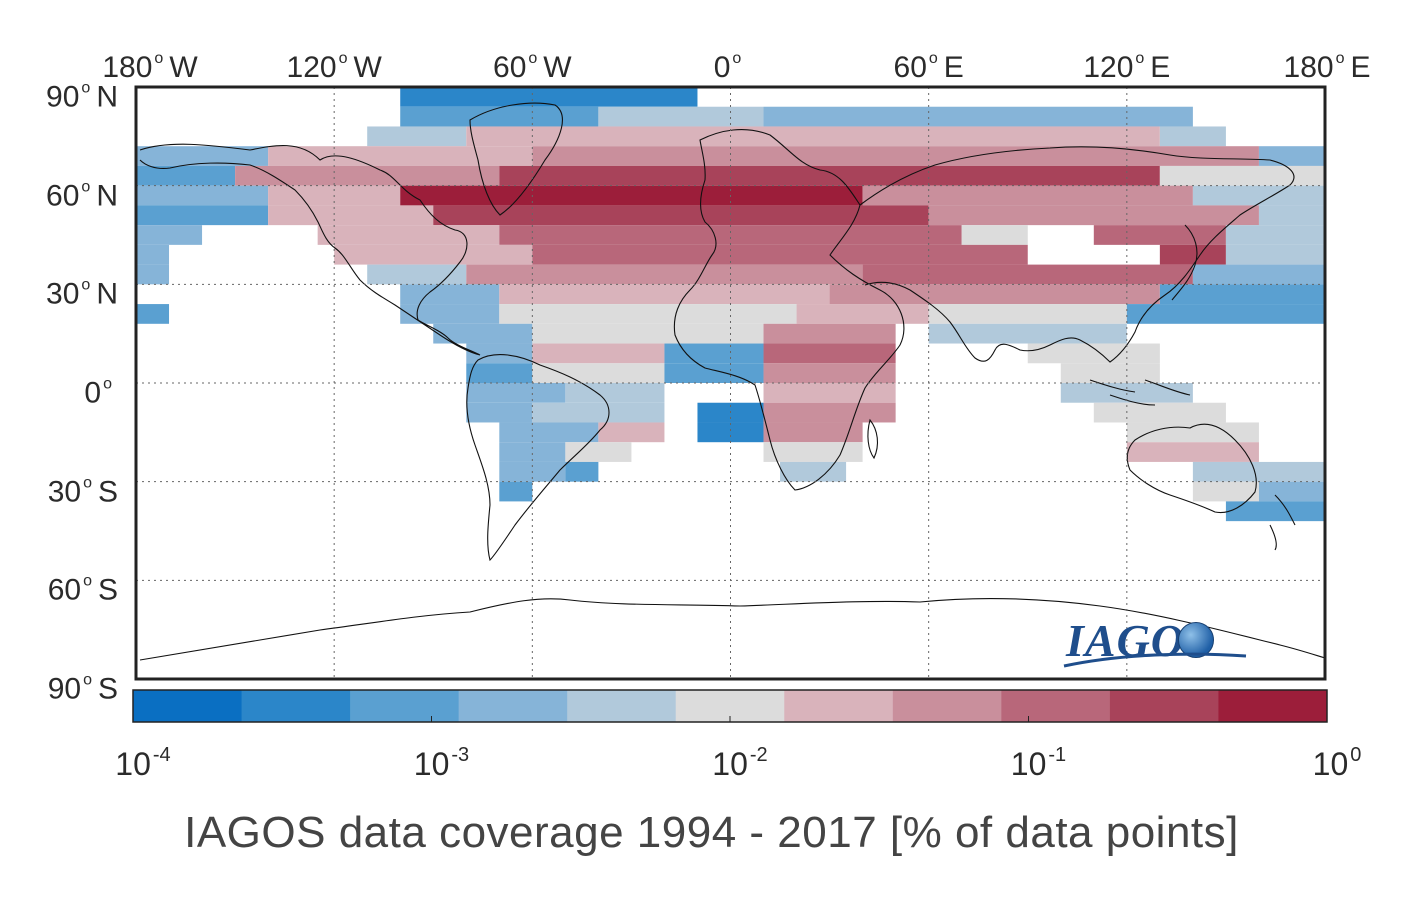 The height and width of the screenshot is (897, 1423). Describe the element at coordinates (1155, 660) in the screenshot. I see `logo-swoosh` at that location.